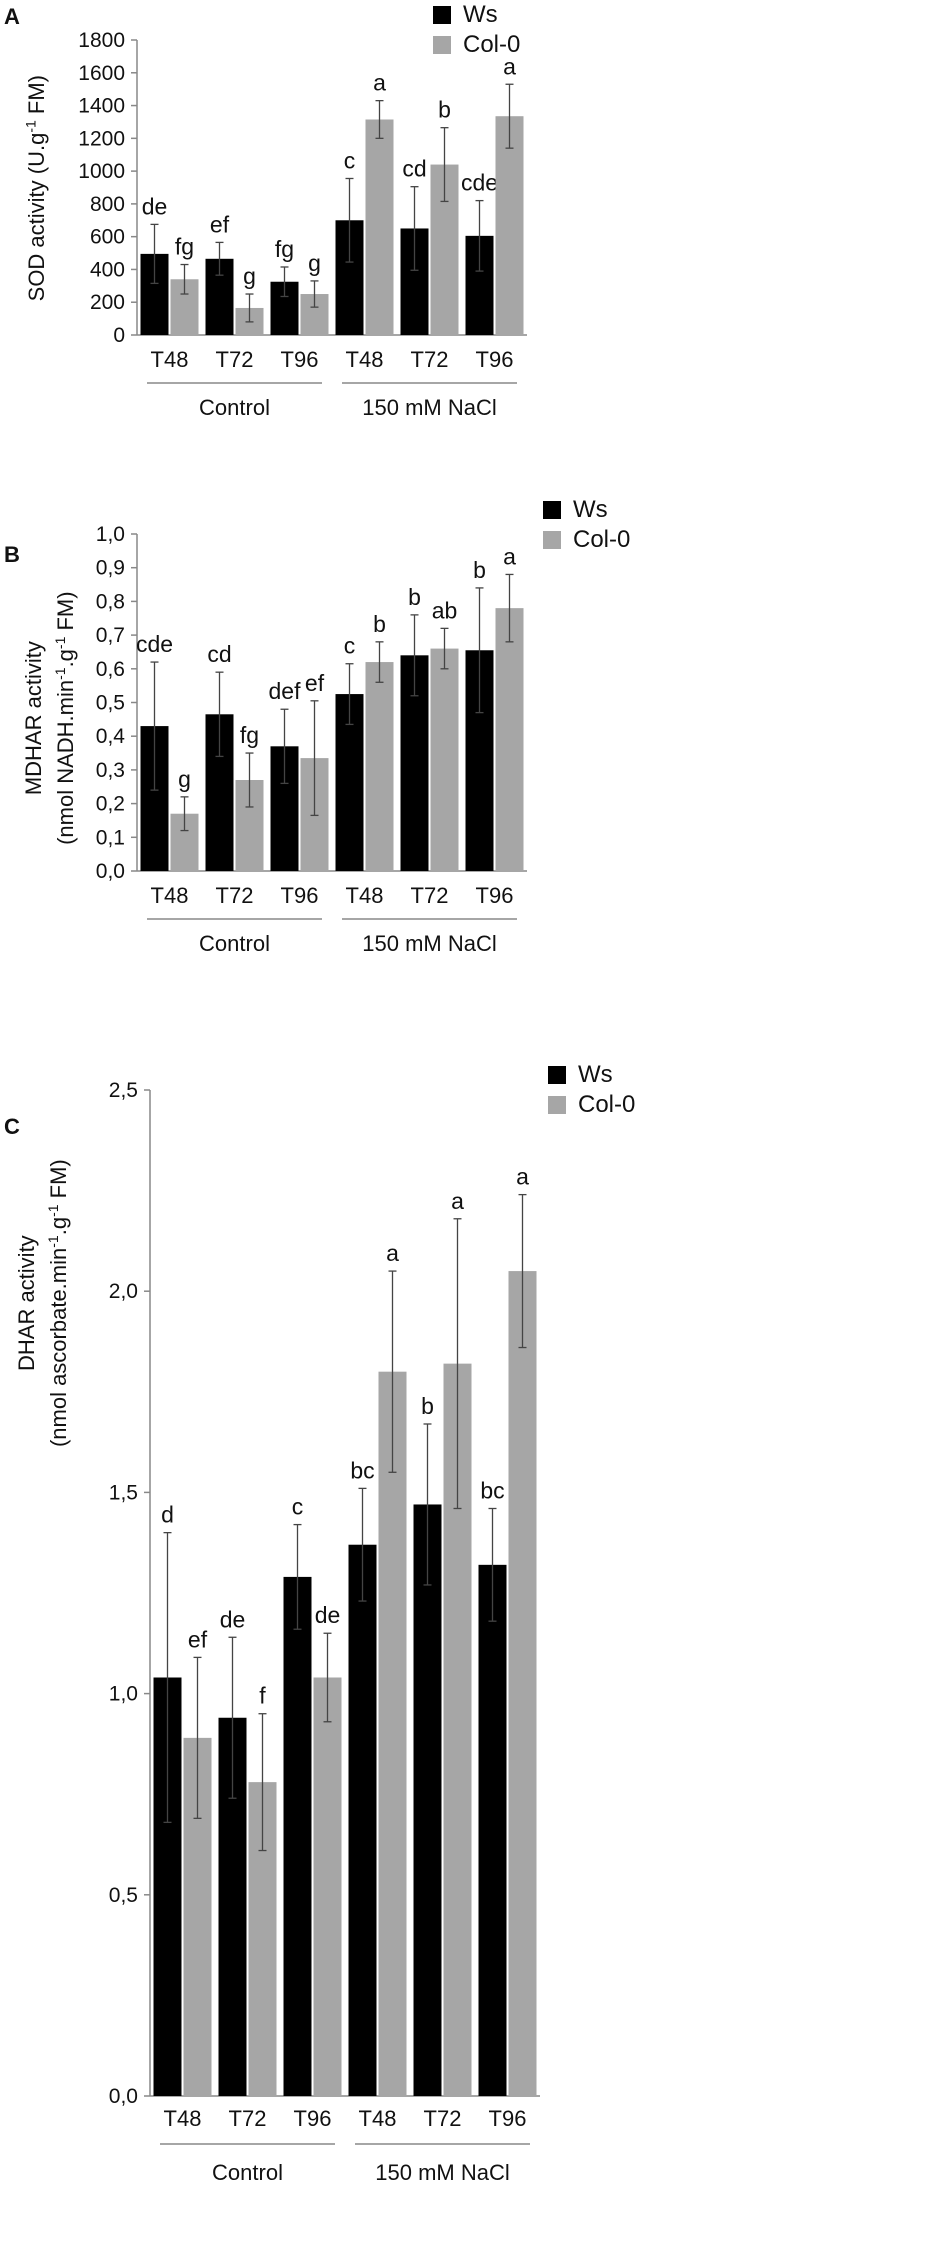 This screenshot has width=950, height=2264. What do you see at coordinates (110, 703) in the screenshot?
I see `y-tick-label: 0,5` at bounding box center [110, 703].